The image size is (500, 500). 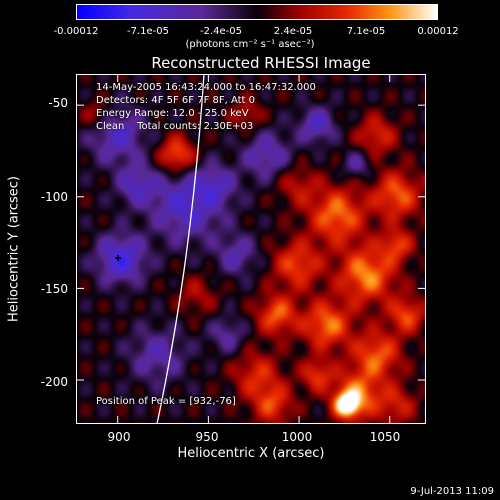 What do you see at coordinates (58, 103) in the screenshot?
I see `y-tick-label: -50` at bounding box center [58, 103].